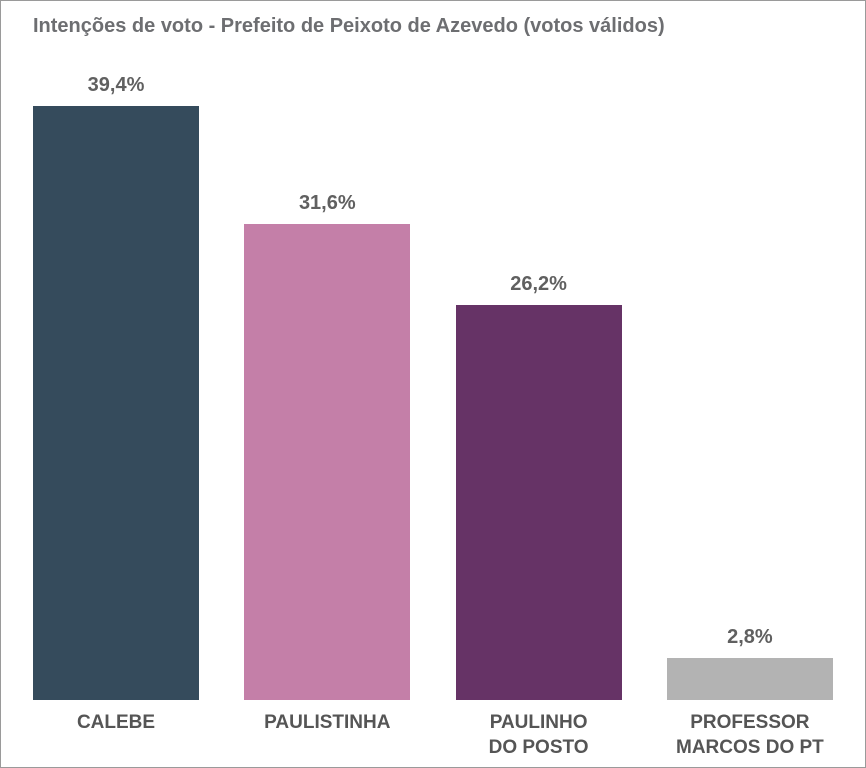 This screenshot has height=768, width=866. What do you see at coordinates (750, 735) in the screenshot?
I see `x-tick-label: PROFESSOR MARCOS DO PT` at bounding box center [750, 735].